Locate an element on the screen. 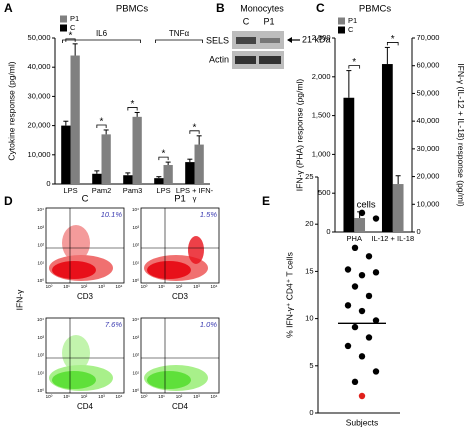 This screenshot has height=431, width=470. panel-label: C is located at coordinates (320, 8).